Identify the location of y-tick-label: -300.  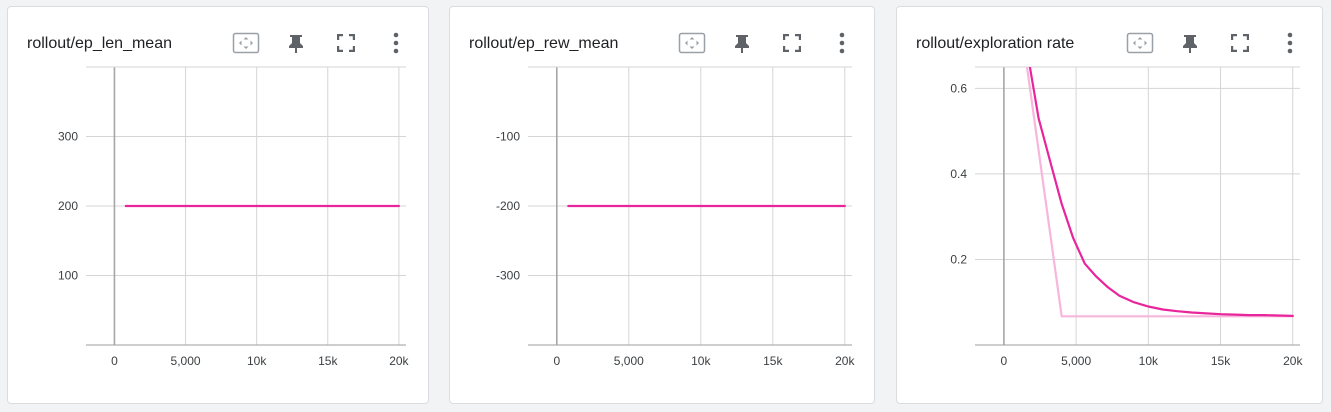
(508, 276).